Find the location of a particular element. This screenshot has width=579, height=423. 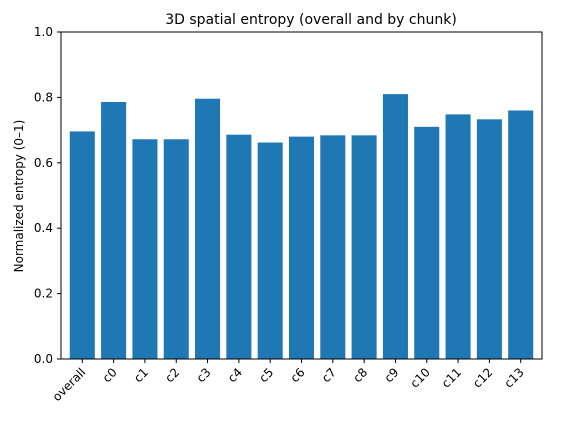

x-tick-label: c2 is located at coordinates (172, 375).